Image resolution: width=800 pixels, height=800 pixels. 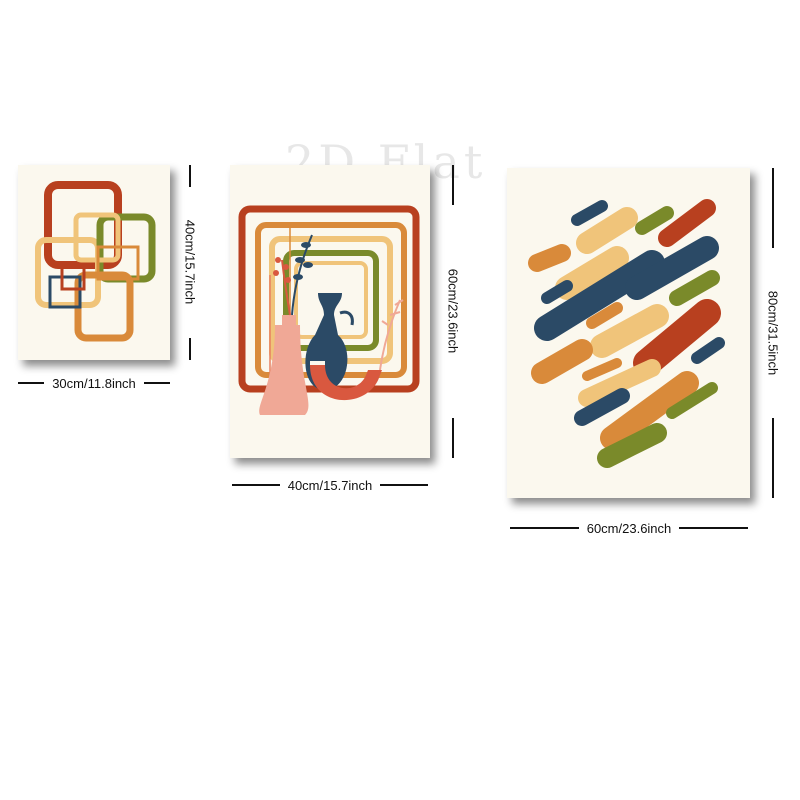 I want to click on height-label: 60cm/23.6inch, so click(x=453, y=311).